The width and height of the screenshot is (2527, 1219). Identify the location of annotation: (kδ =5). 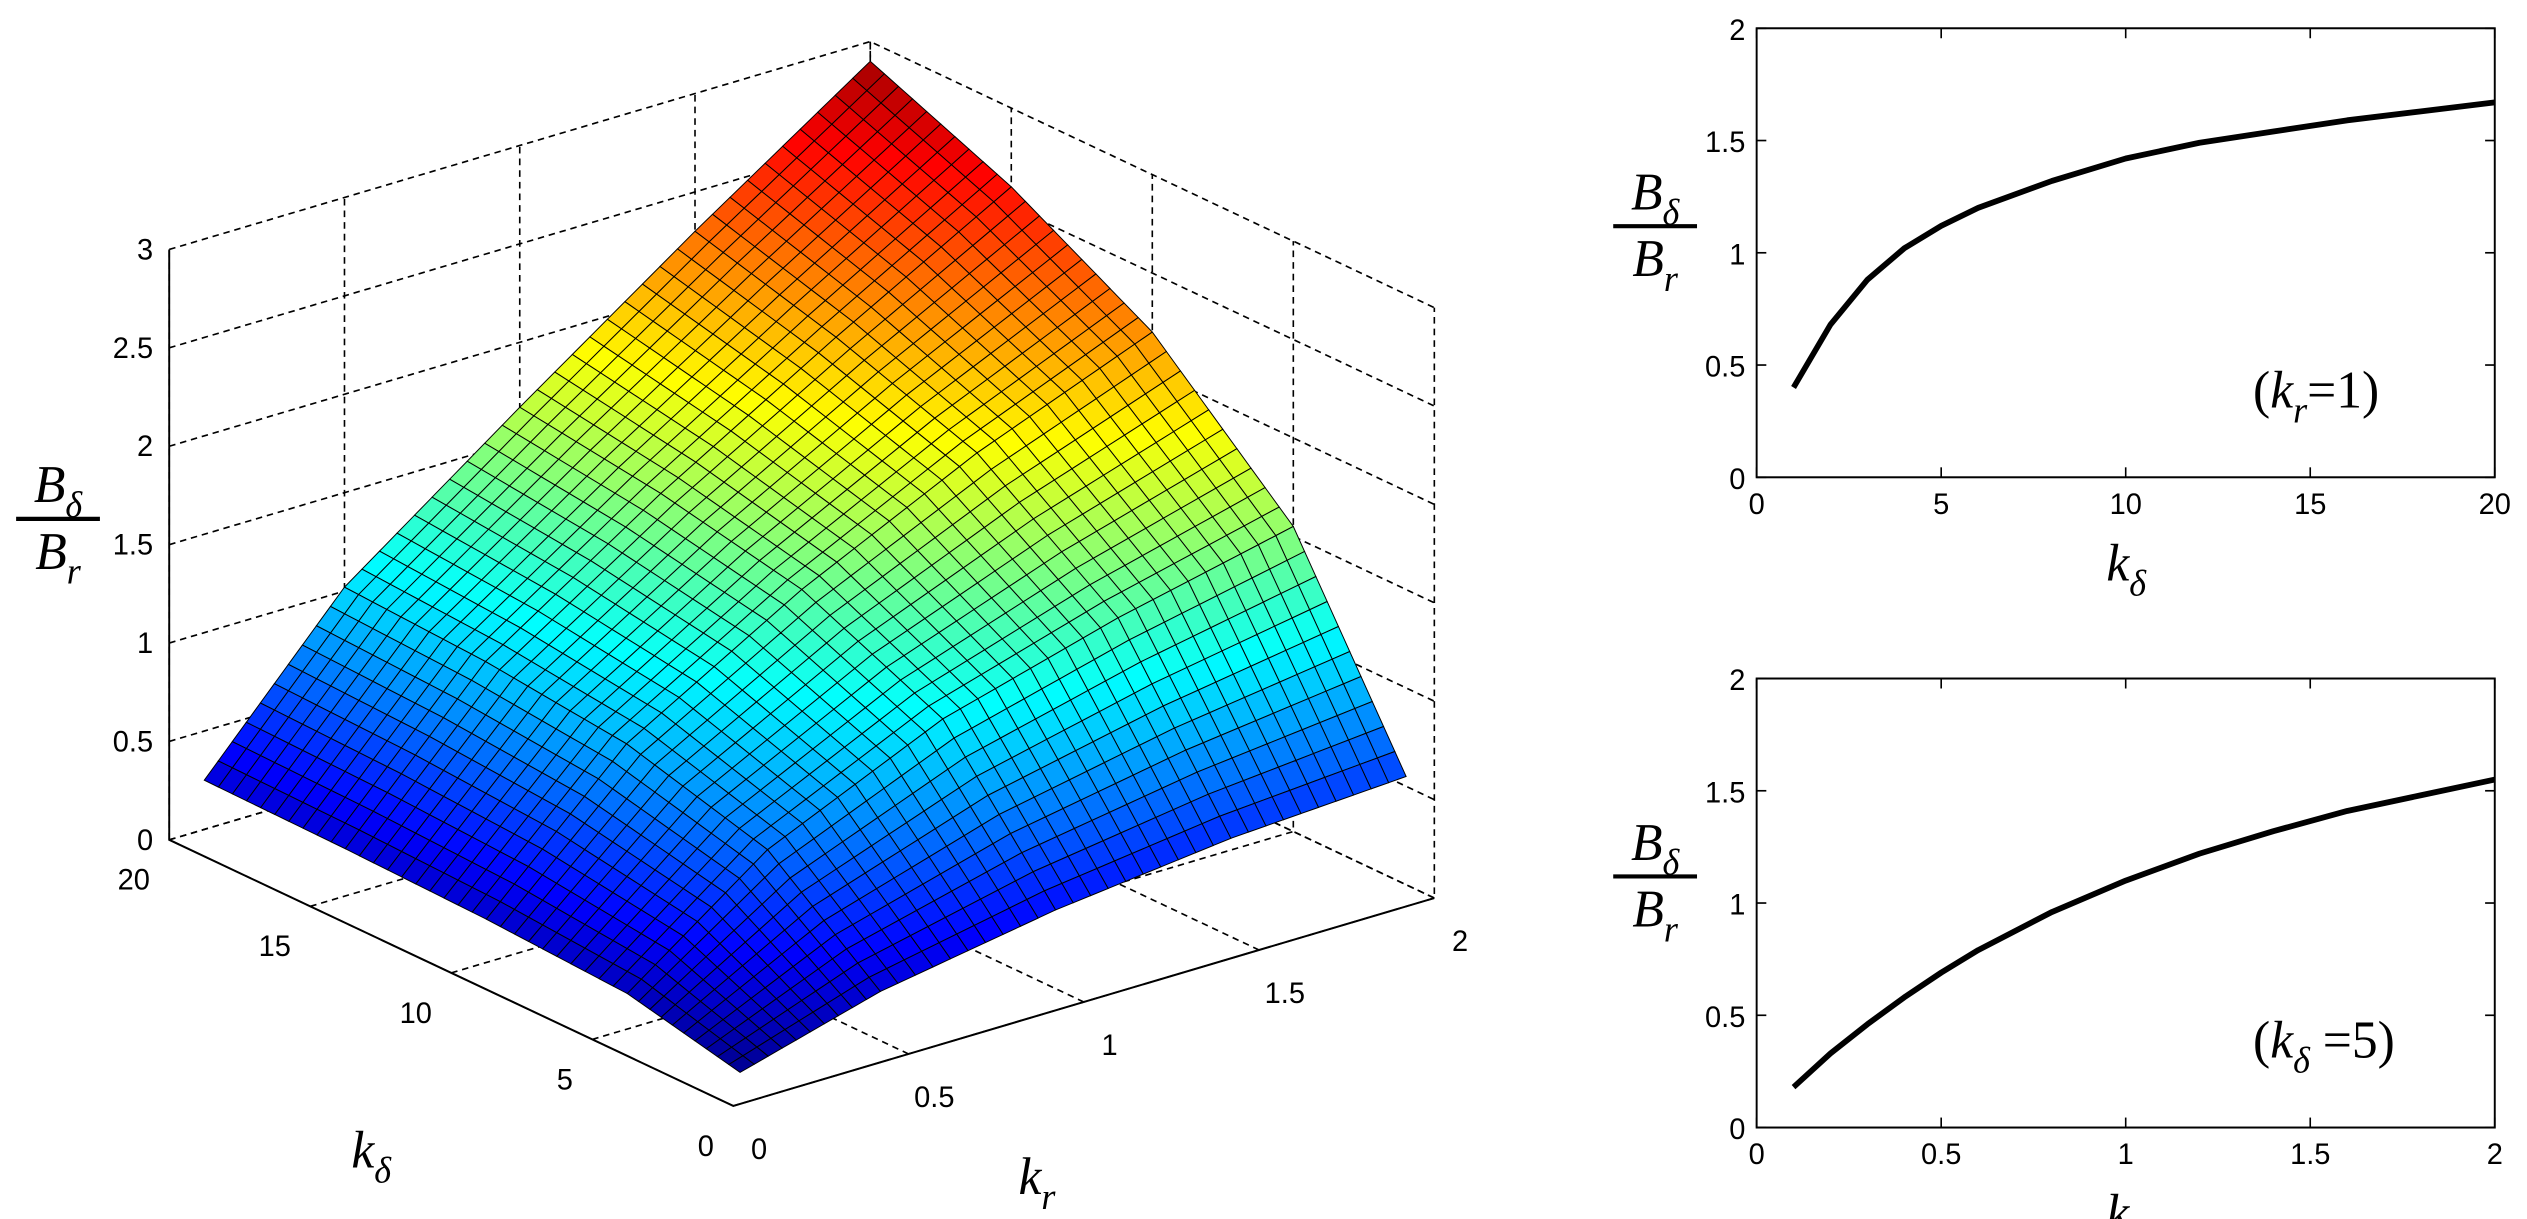
(2324, 1046).